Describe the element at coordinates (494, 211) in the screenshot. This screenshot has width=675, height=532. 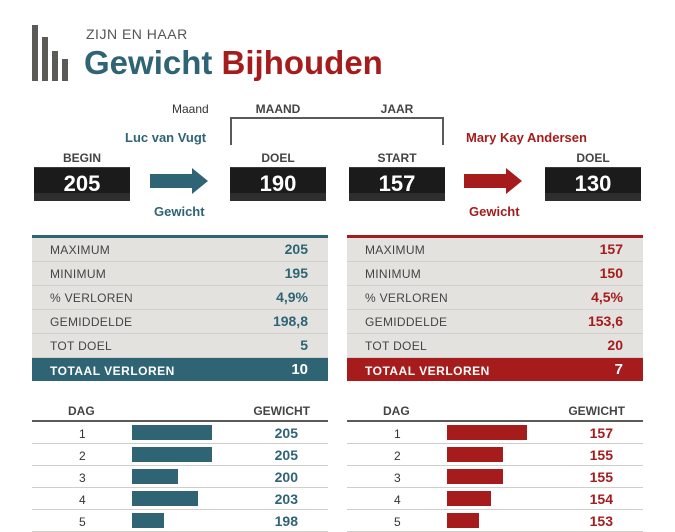
I see `person2-arrow-label: Gewicht` at that location.